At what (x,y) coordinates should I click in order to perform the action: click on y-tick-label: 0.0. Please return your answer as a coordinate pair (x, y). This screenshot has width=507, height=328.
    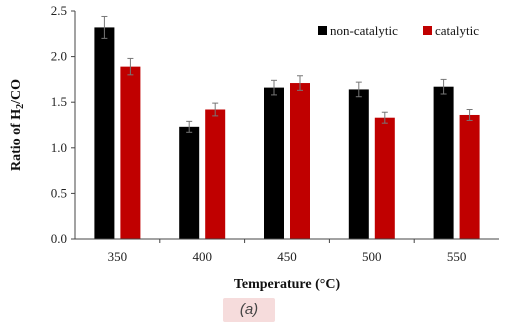
    Looking at the image, I should click on (59, 238).